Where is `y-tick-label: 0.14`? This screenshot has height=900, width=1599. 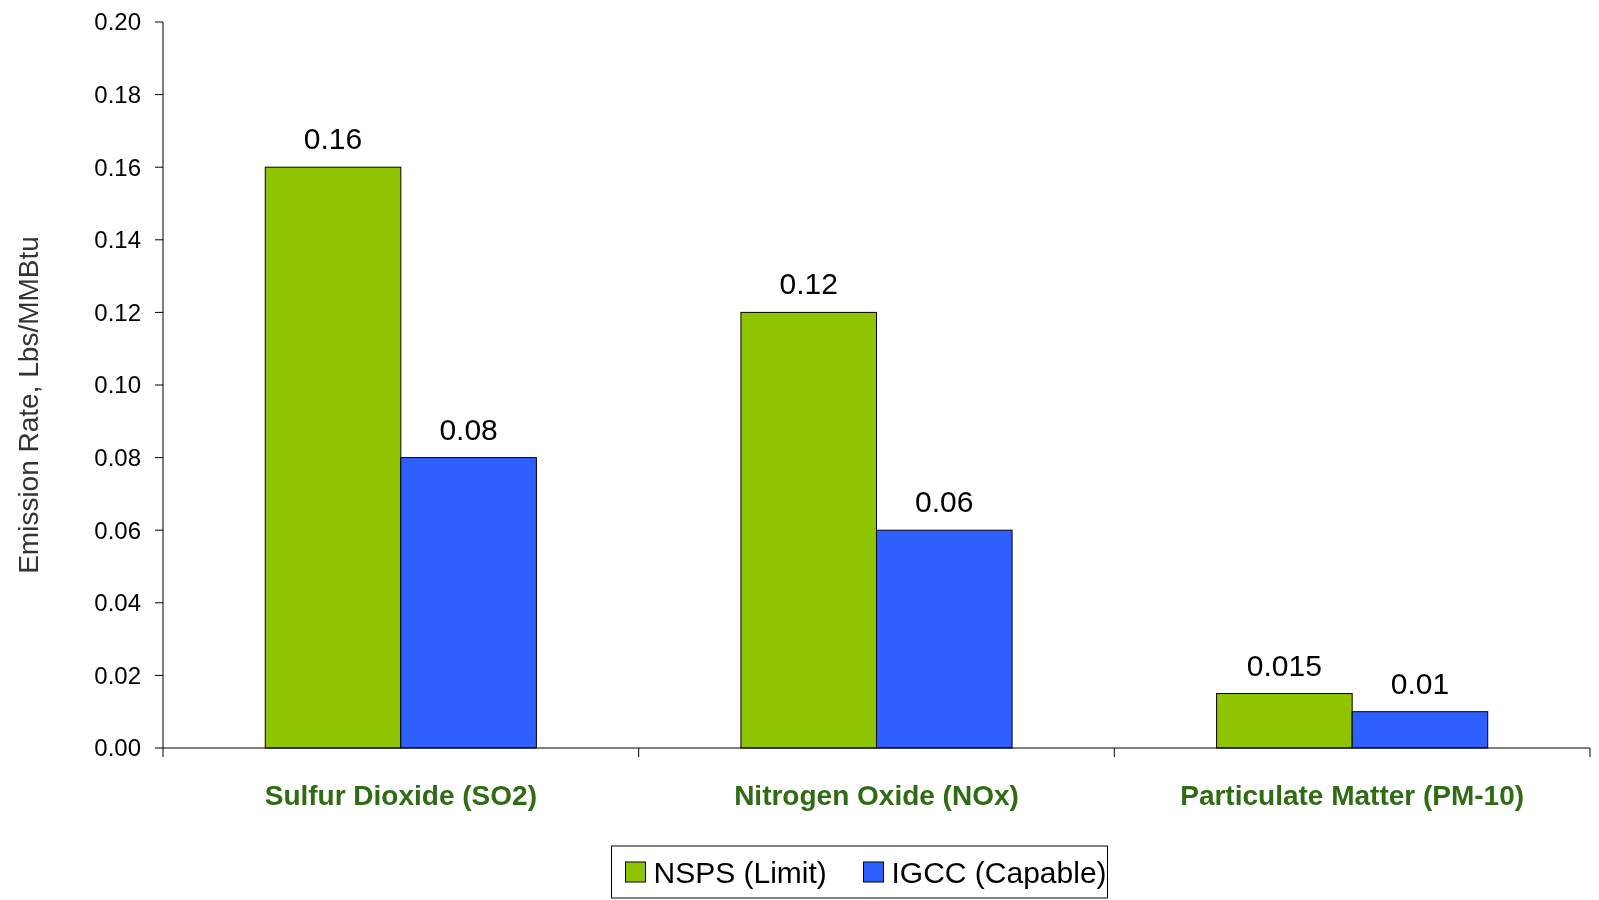
y-tick-label: 0.14 is located at coordinates (117, 240).